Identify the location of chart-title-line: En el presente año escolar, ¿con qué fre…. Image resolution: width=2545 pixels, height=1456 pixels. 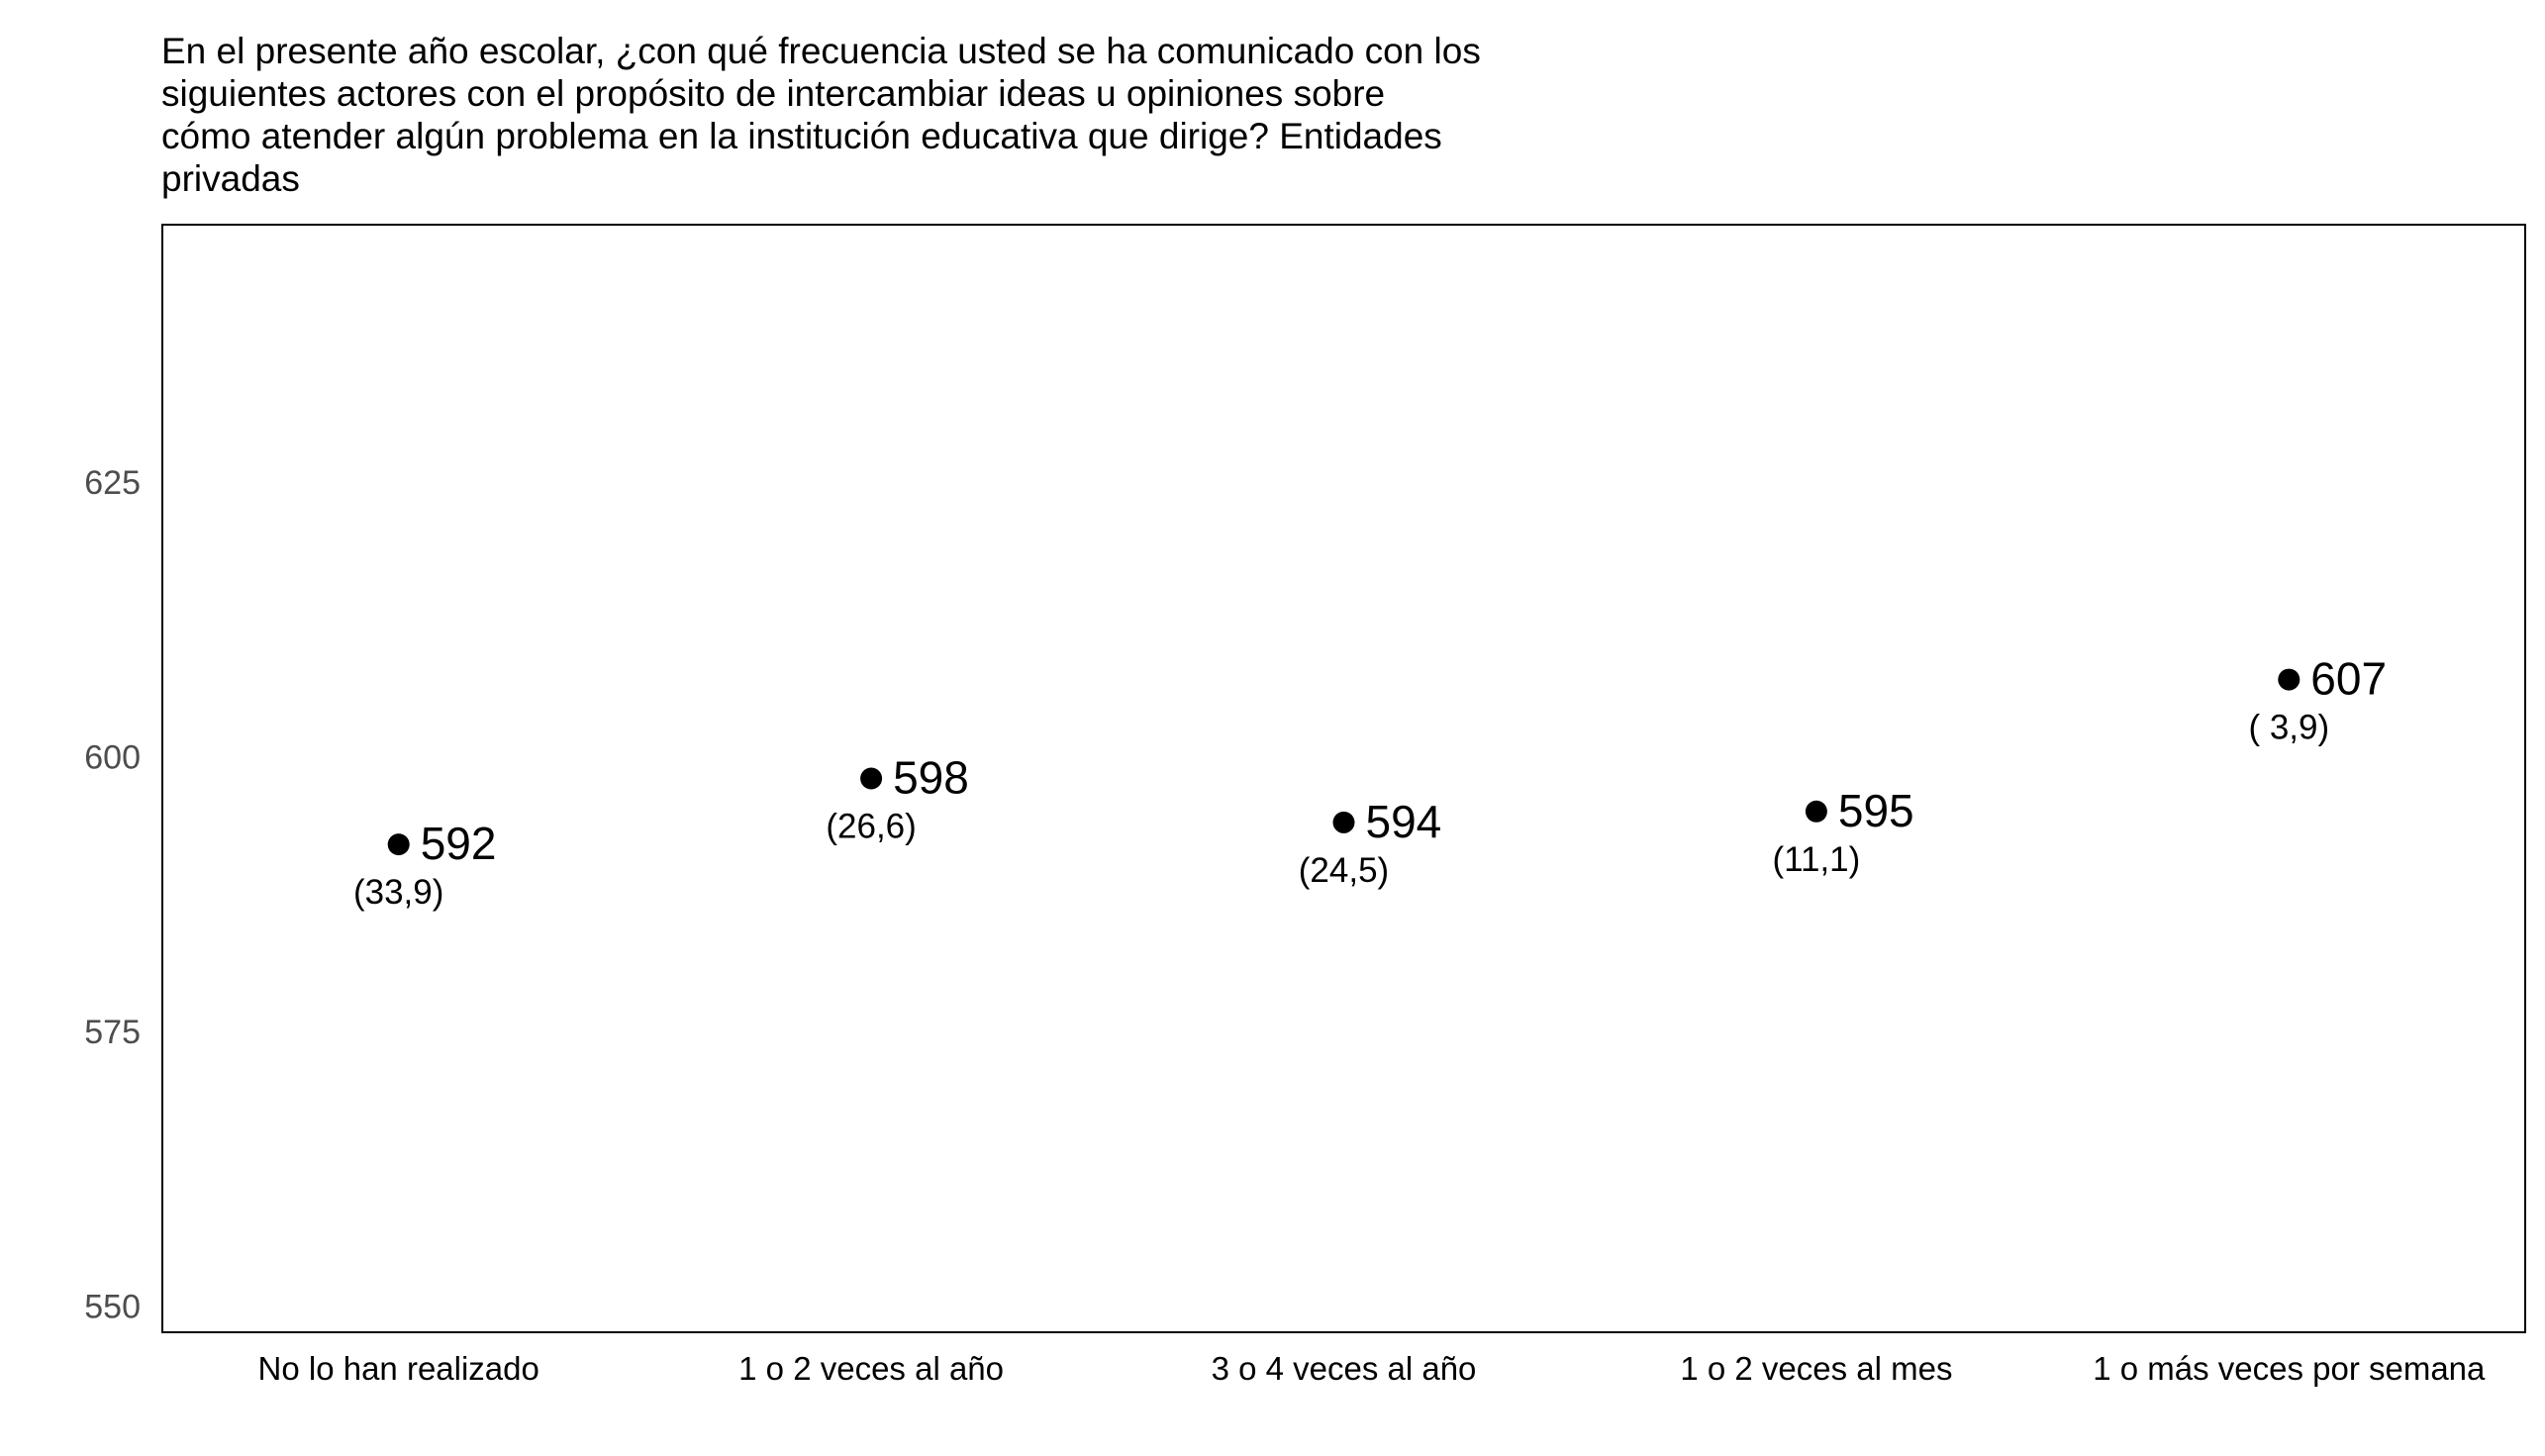
(821, 51).